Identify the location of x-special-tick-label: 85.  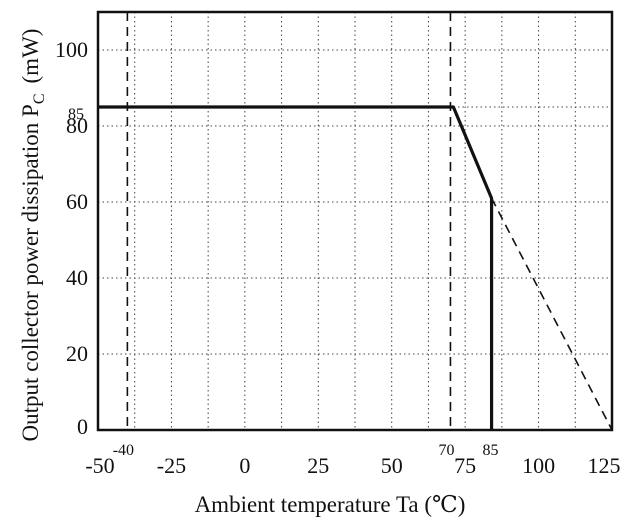
(491, 450).